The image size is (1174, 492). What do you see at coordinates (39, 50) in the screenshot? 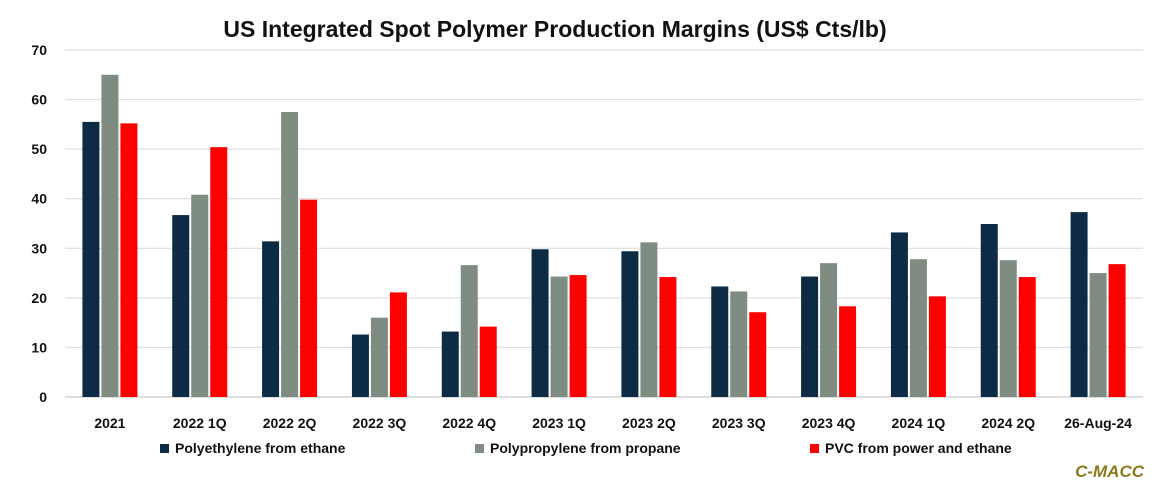
I see `y-tick-label: 70` at bounding box center [39, 50].